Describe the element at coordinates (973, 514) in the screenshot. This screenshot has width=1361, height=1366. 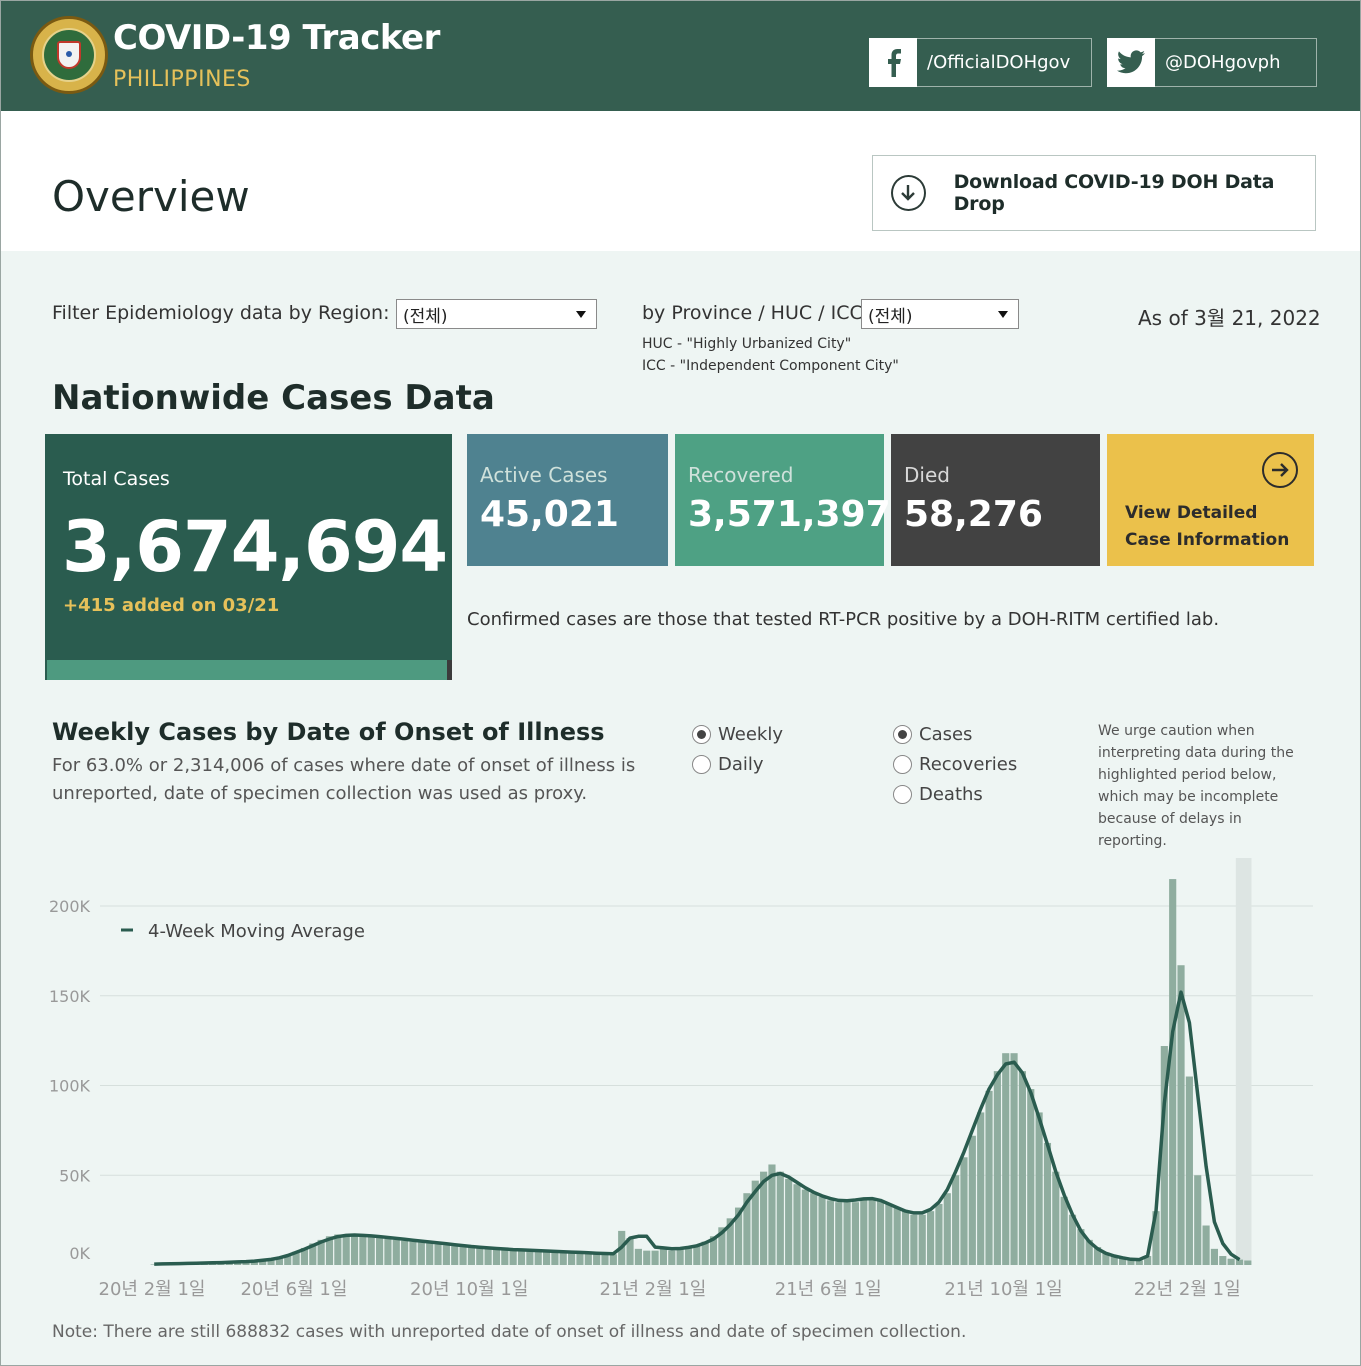
I see `died-value: 58,276` at that location.